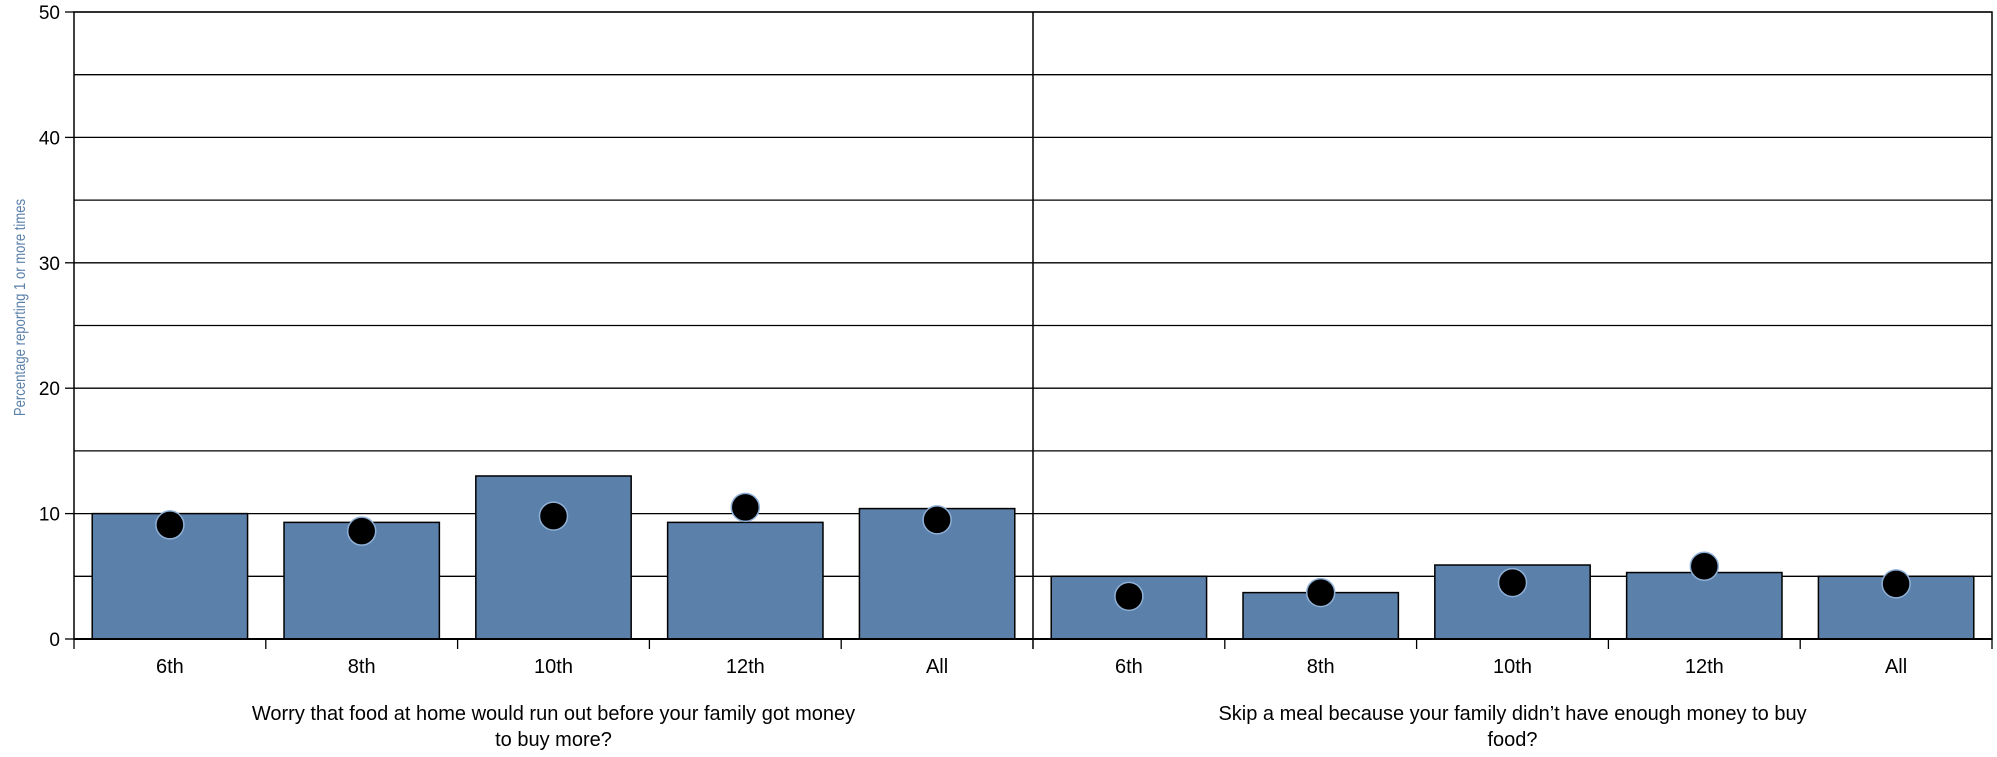 The height and width of the screenshot is (757, 1997). I want to click on y-tick-label: 20, so click(49, 389).